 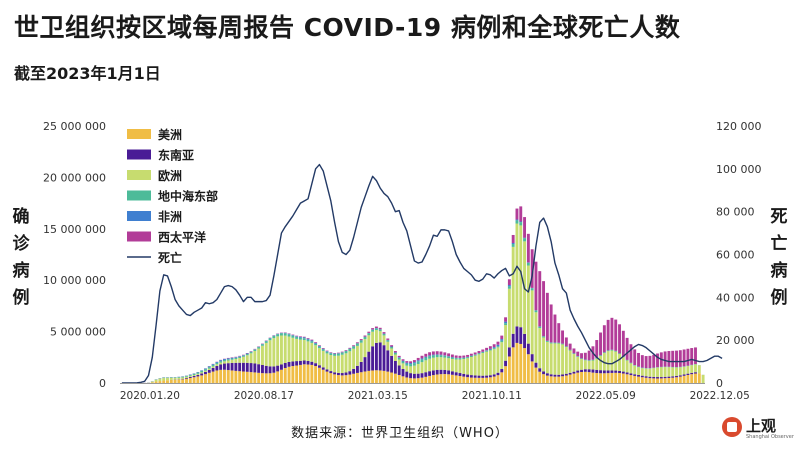 I want to click on legend-label: 地中海东部, so click(x=188, y=196).